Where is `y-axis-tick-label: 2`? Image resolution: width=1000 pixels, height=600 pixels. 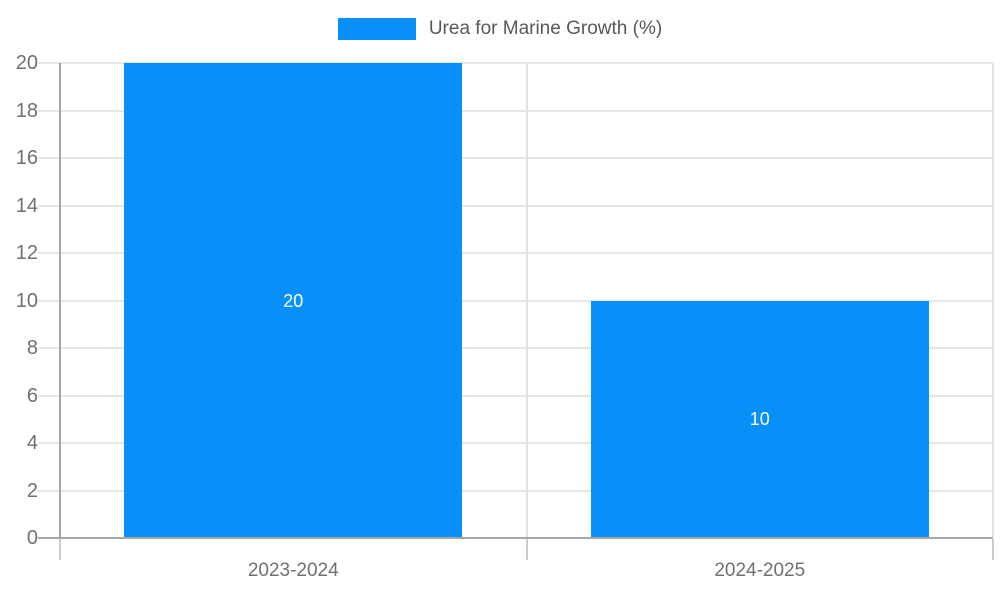
y-axis-tick-label: 2 is located at coordinates (32, 490).